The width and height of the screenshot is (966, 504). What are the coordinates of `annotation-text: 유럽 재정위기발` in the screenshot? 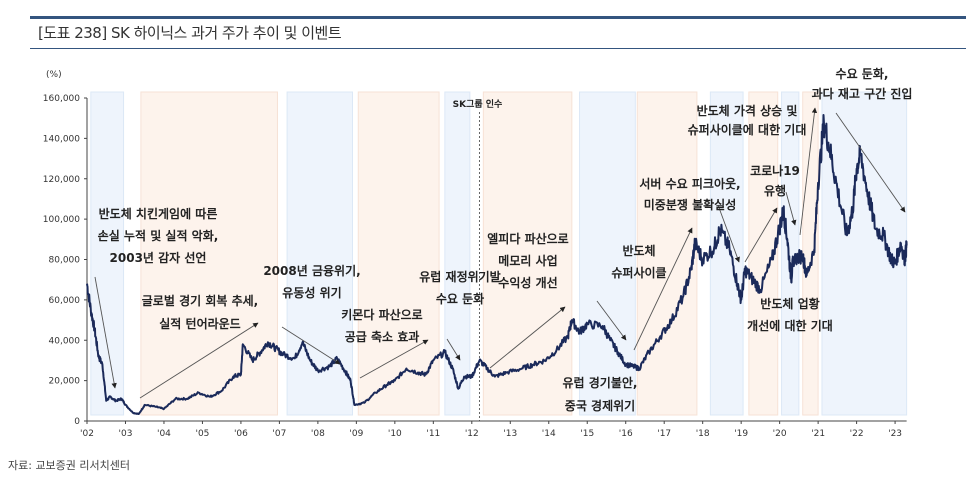 It's located at (459, 276).